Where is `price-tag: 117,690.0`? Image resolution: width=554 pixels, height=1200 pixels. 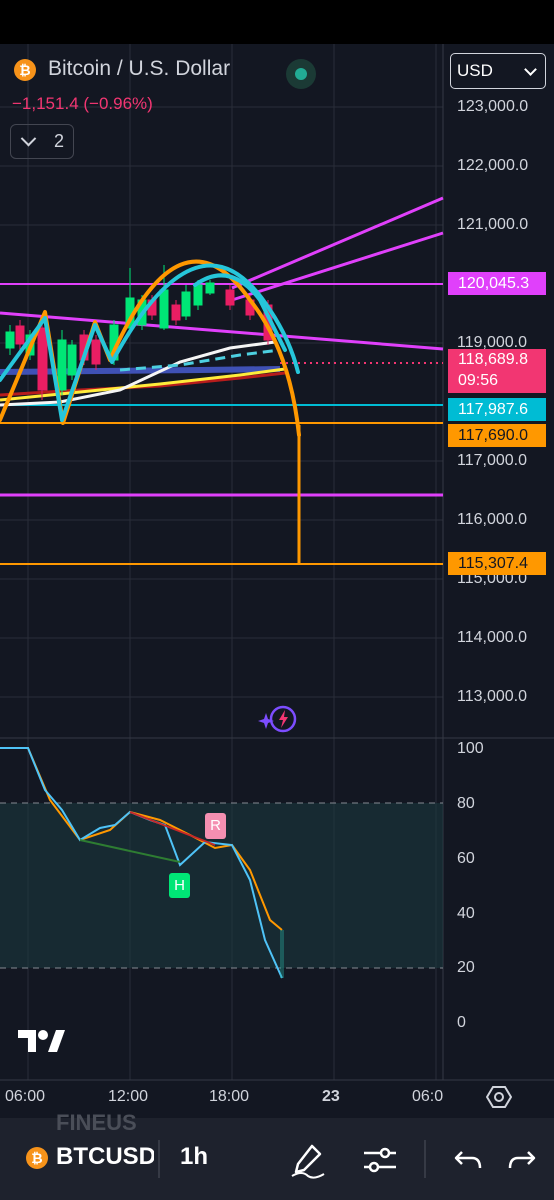 price-tag: 117,690.0 is located at coordinates (497, 435).